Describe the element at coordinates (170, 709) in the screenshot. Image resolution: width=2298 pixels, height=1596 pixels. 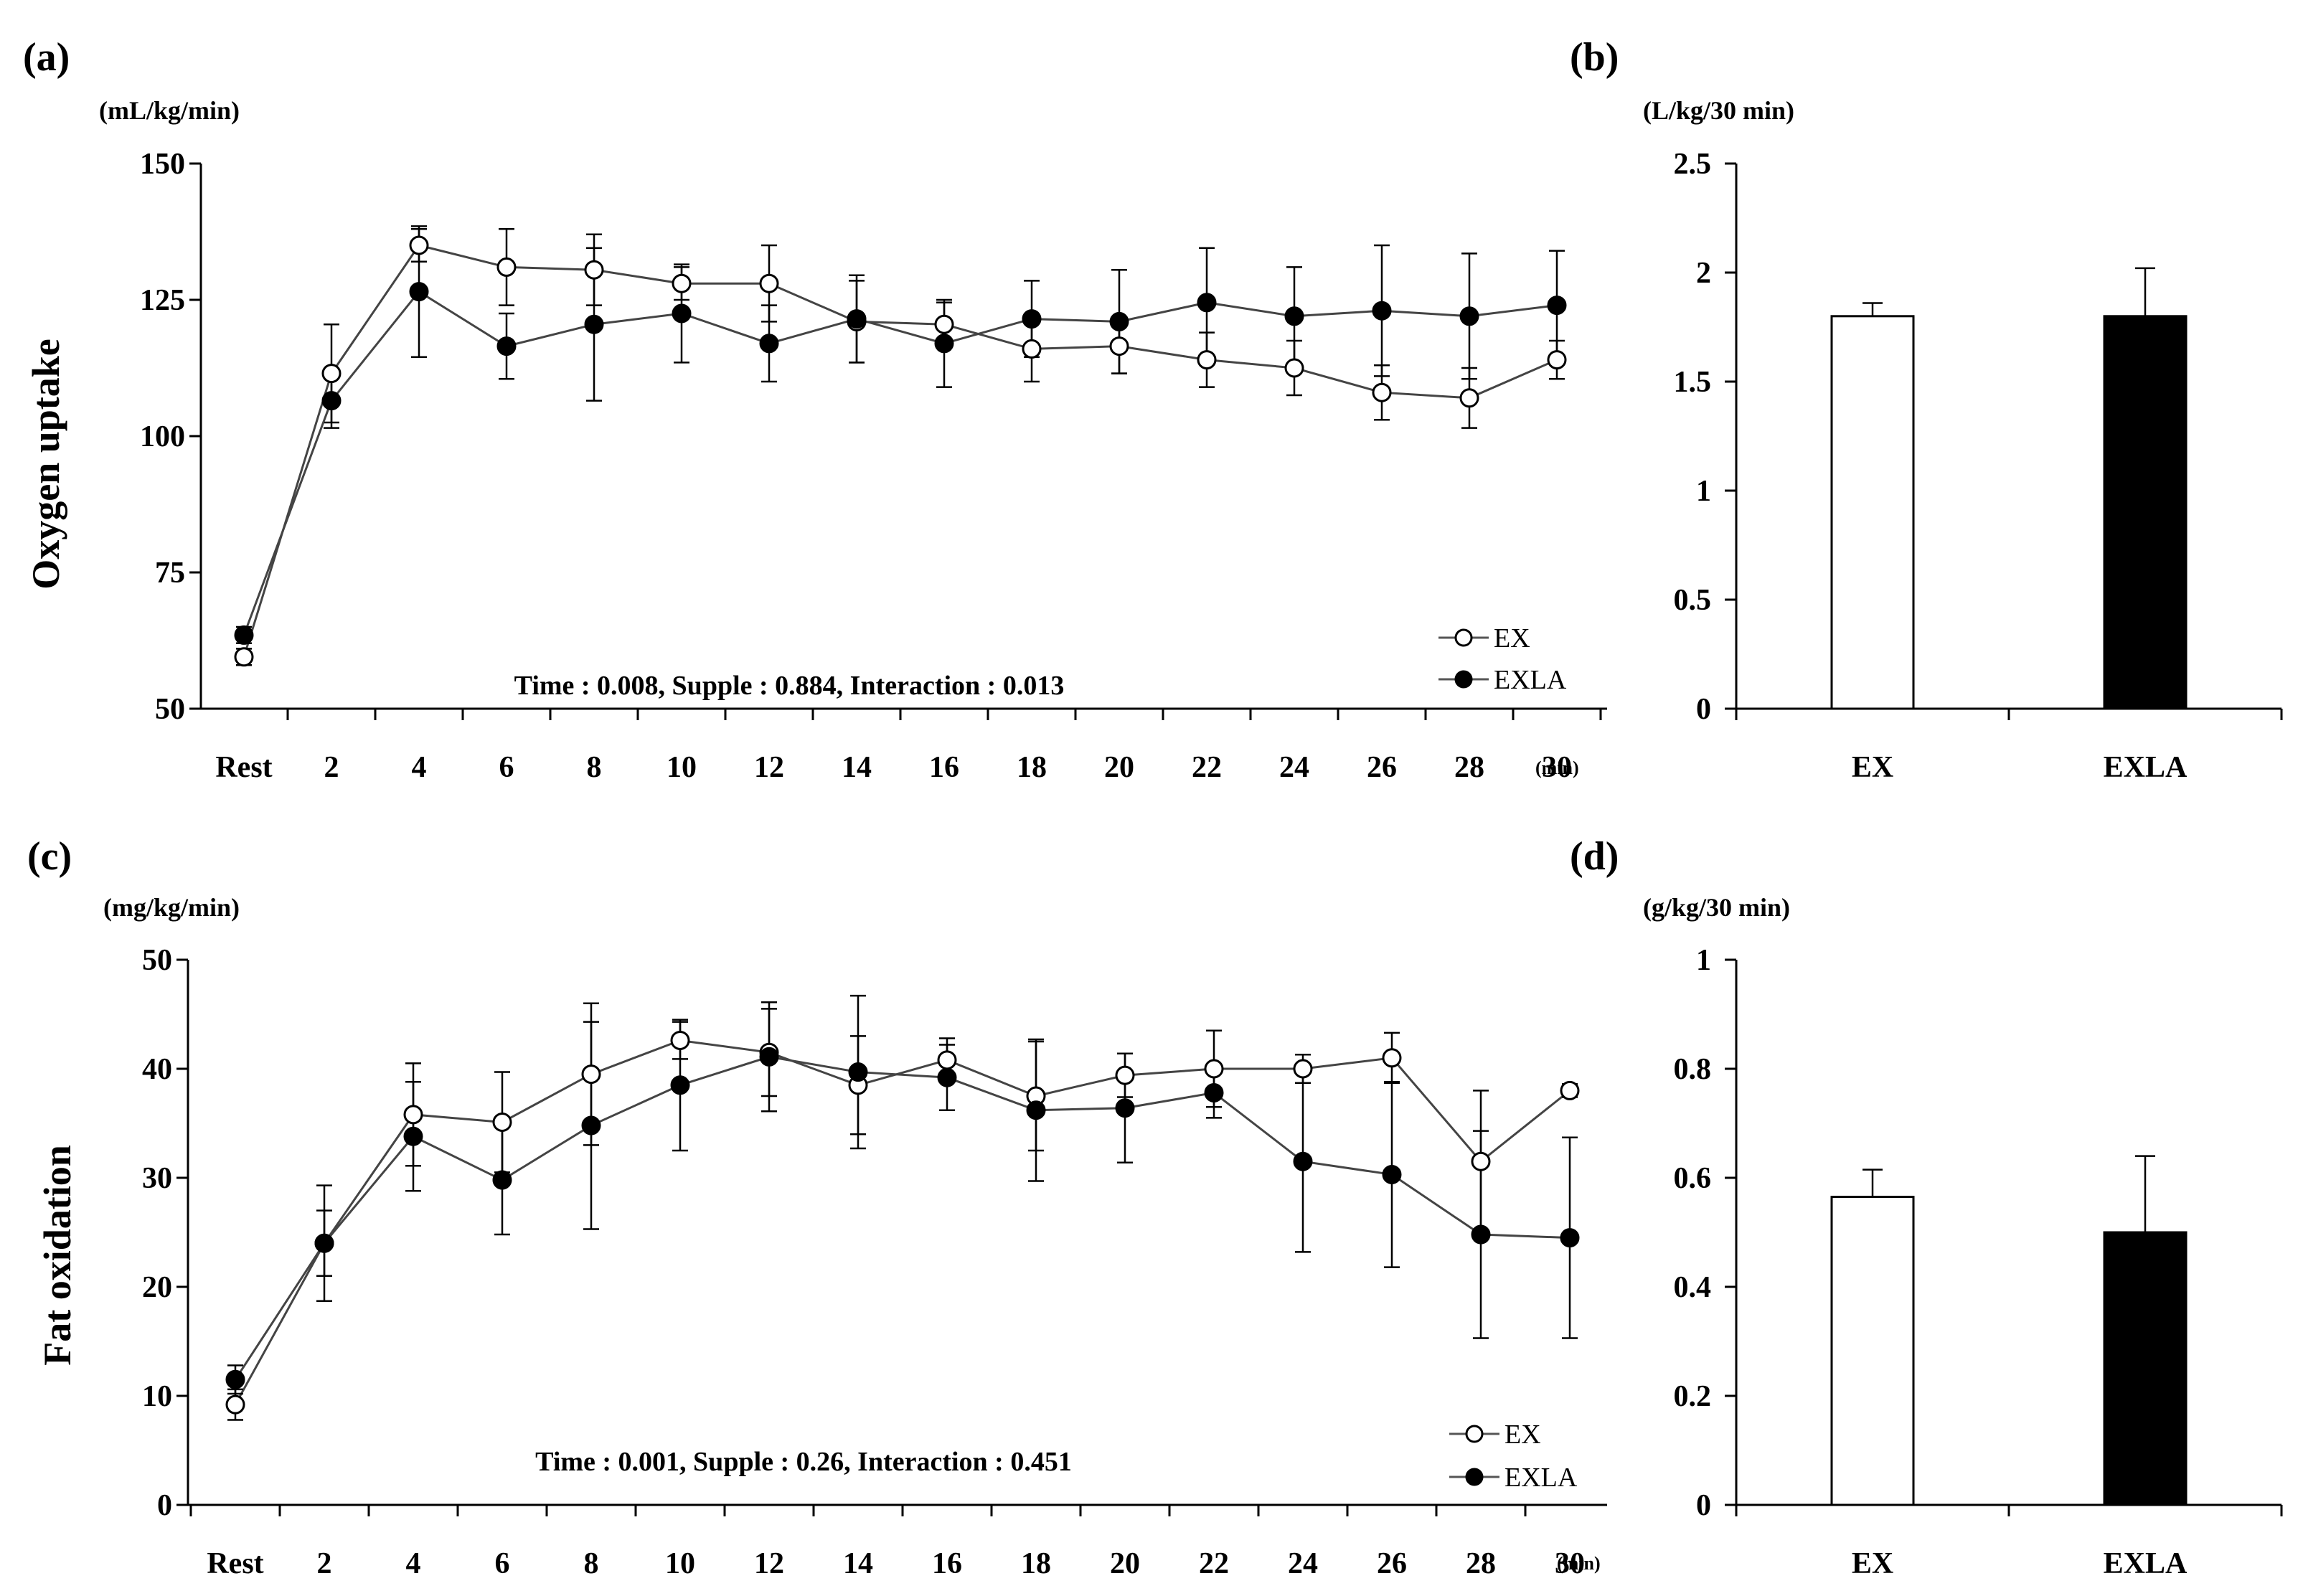
I see `a-y-tick-label: 50` at that location.